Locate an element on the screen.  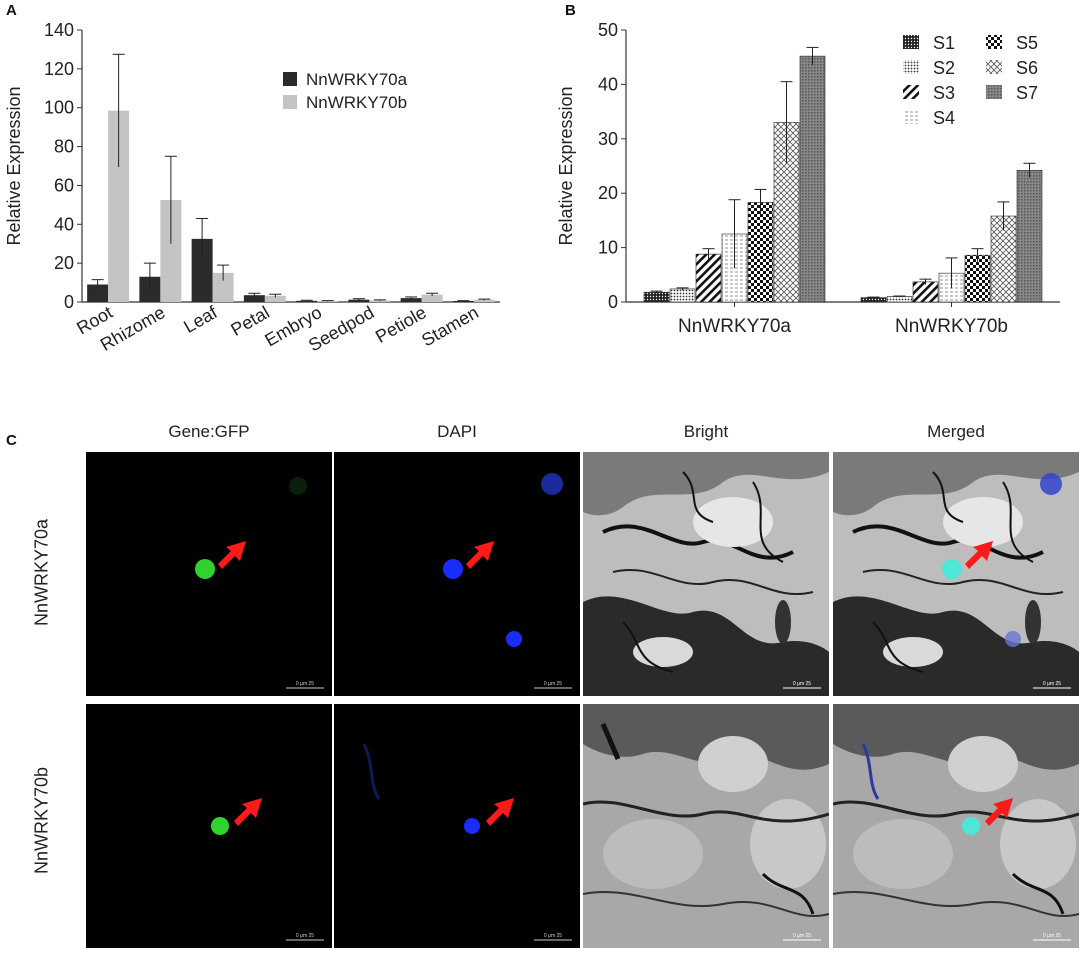
column-title-gfp: Gene:GFP is located at coordinates (209, 431).